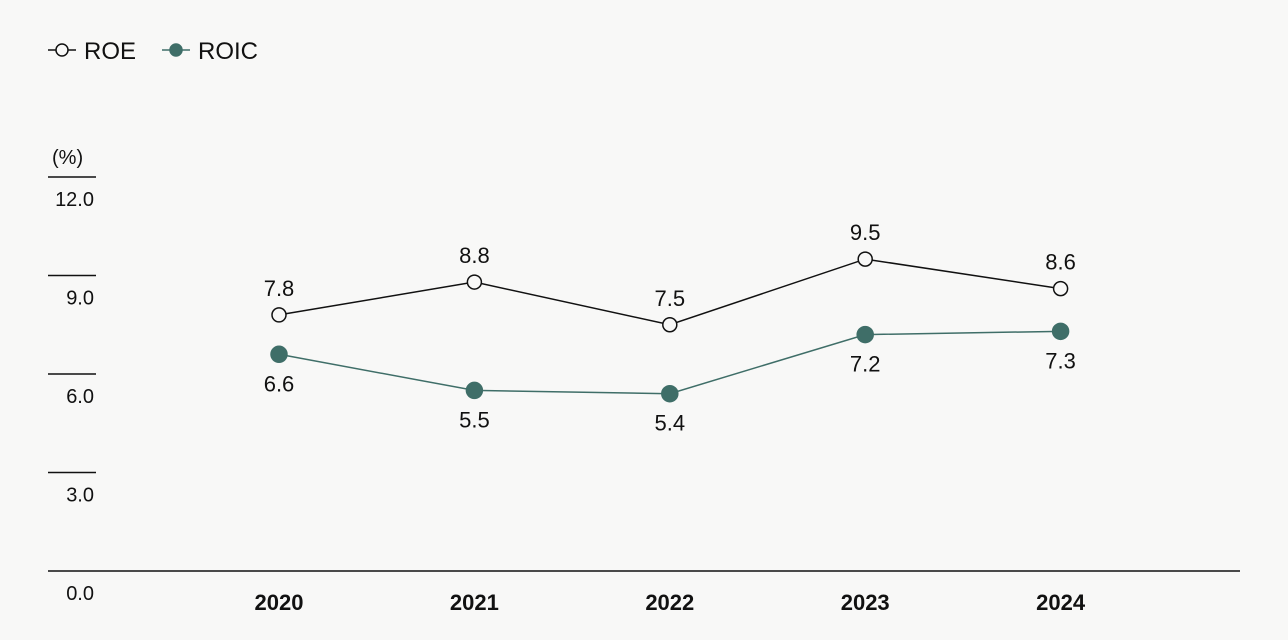 The height and width of the screenshot is (640, 1288). I want to click on legend-roe-marker-icon, so click(62, 50).